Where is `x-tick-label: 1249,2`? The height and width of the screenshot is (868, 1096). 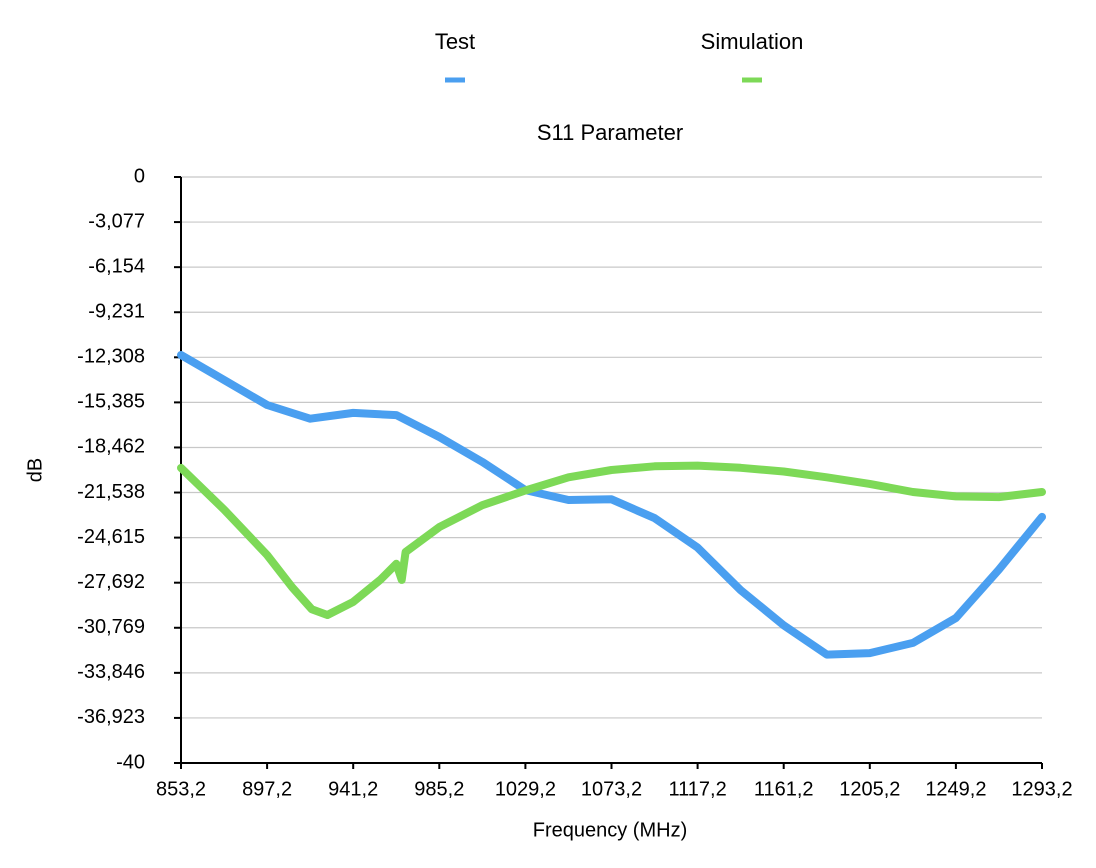 x-tick-label: 1249,2 is located at coordinates (955, 789).